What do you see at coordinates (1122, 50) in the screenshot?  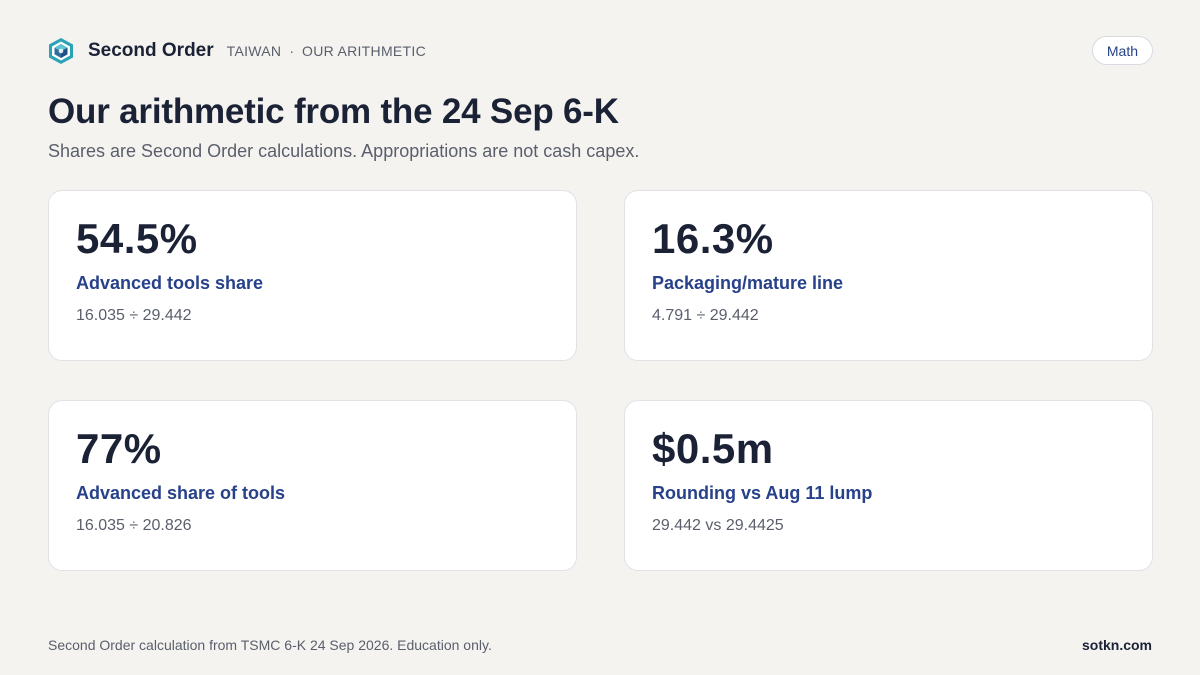 I see `category-badge: Math` at bounding box center [1122, 50].